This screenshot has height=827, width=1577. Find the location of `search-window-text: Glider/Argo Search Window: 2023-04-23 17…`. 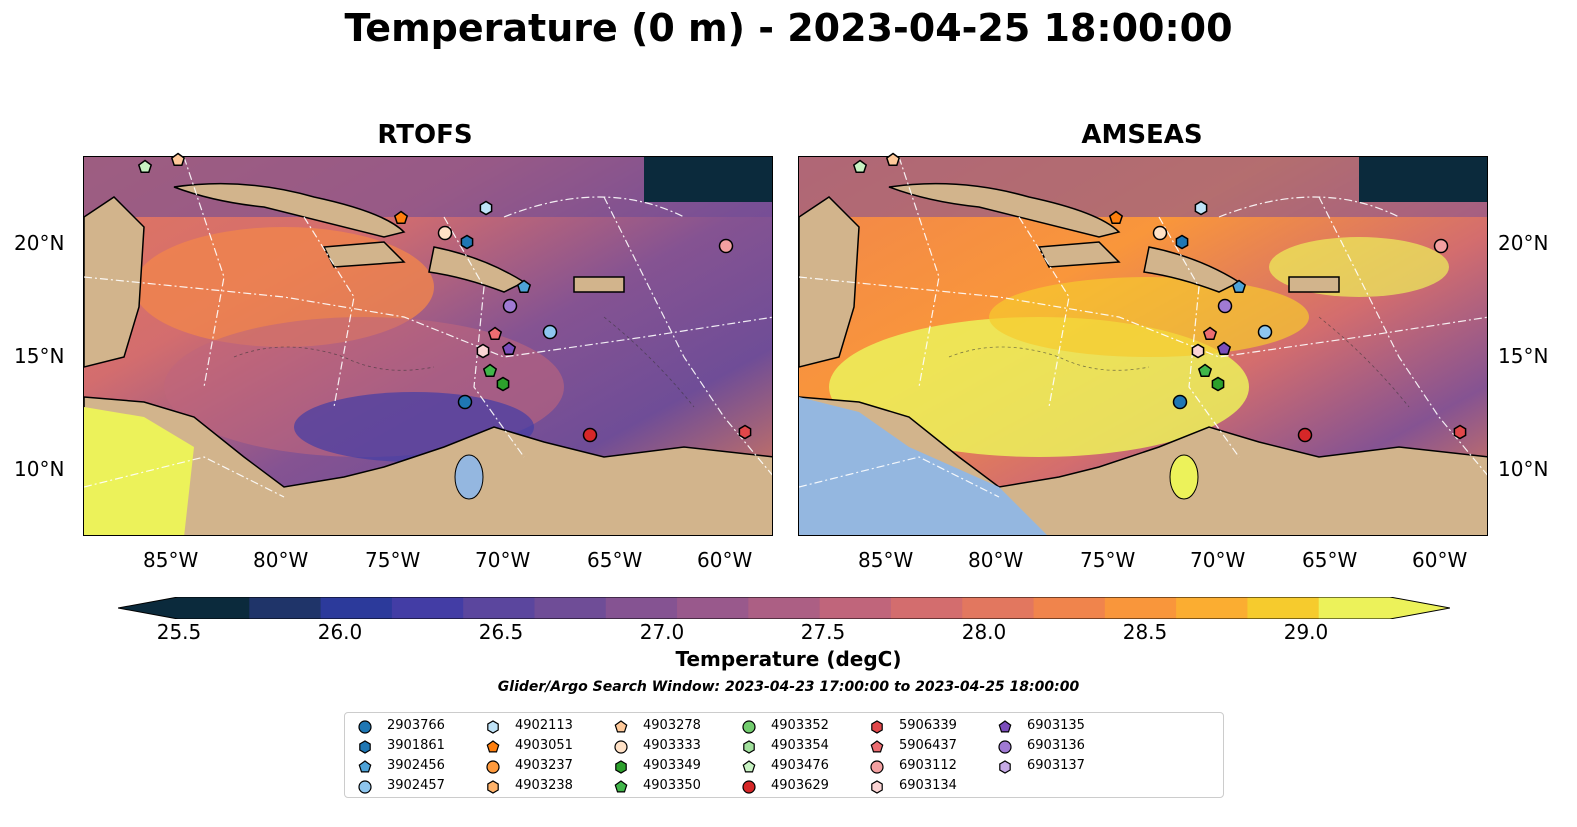

search-window-text: Glider/Argo Search Window: 2023-04-23 17… is located at coordinates (788, 687).